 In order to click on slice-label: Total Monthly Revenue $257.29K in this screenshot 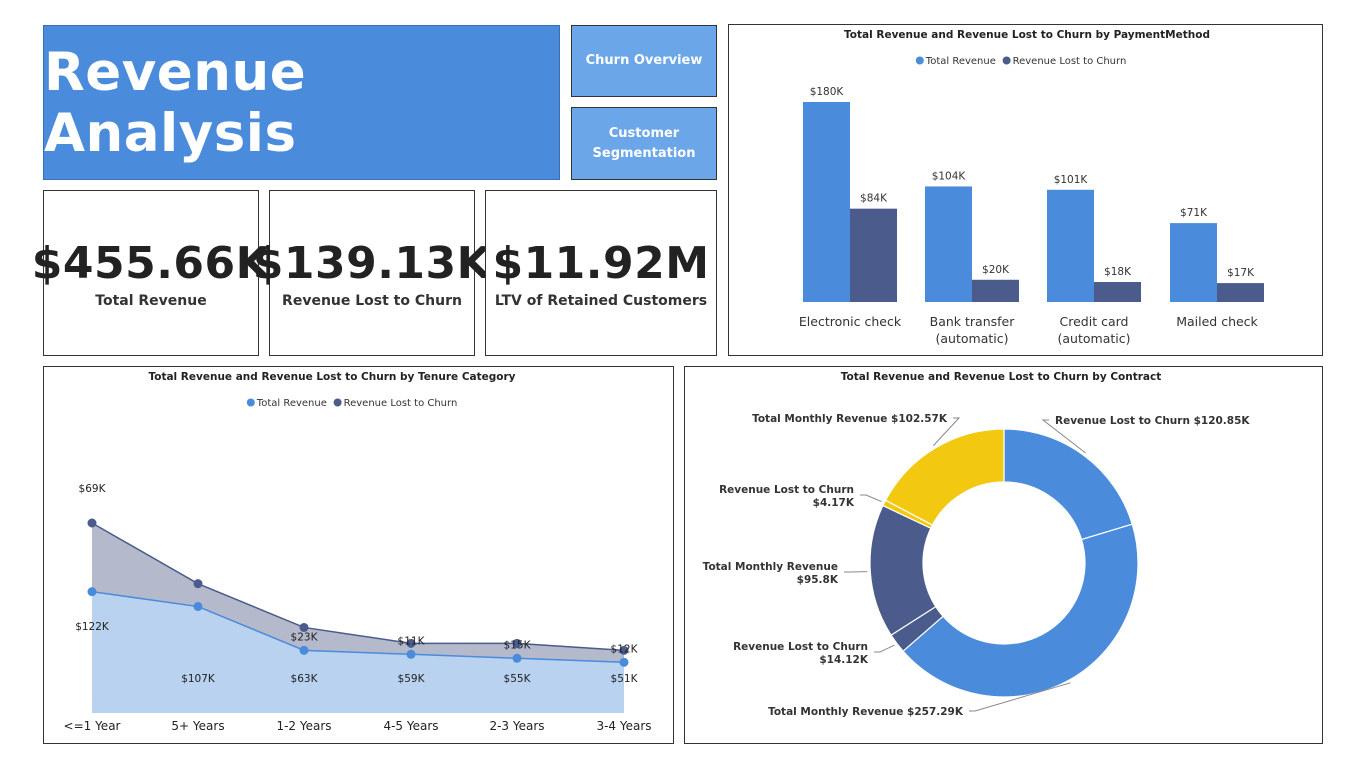, I will do `click(866, 712)`.